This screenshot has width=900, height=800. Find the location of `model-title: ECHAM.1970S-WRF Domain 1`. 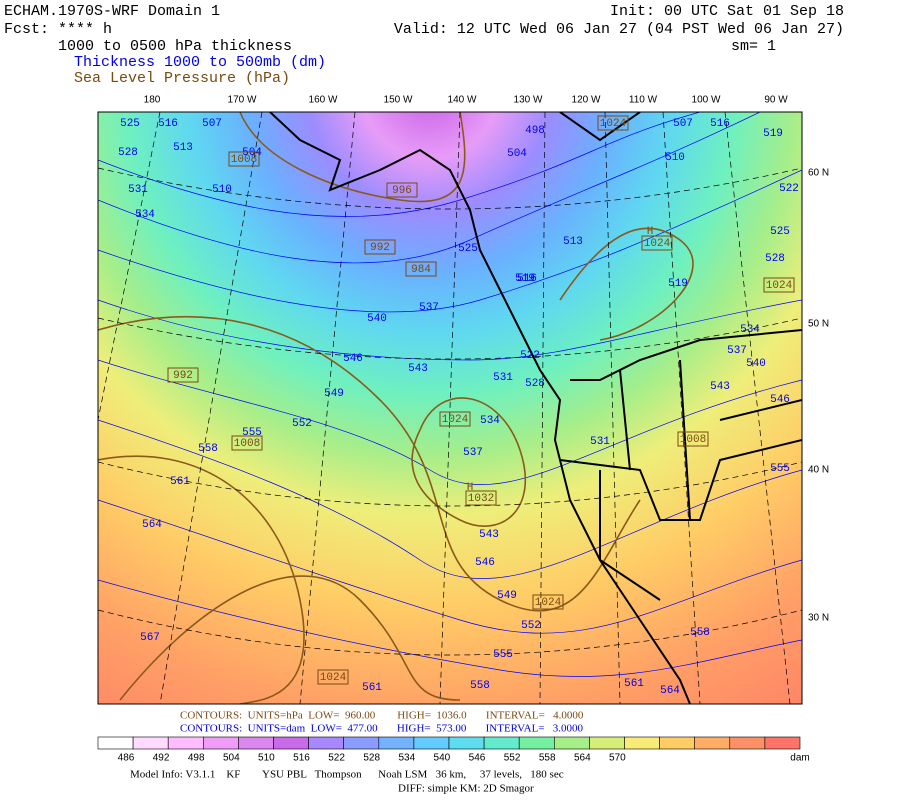

model-title: ECHAM.1970S-WRF Domain 1 is located at coordinates (112, 11).